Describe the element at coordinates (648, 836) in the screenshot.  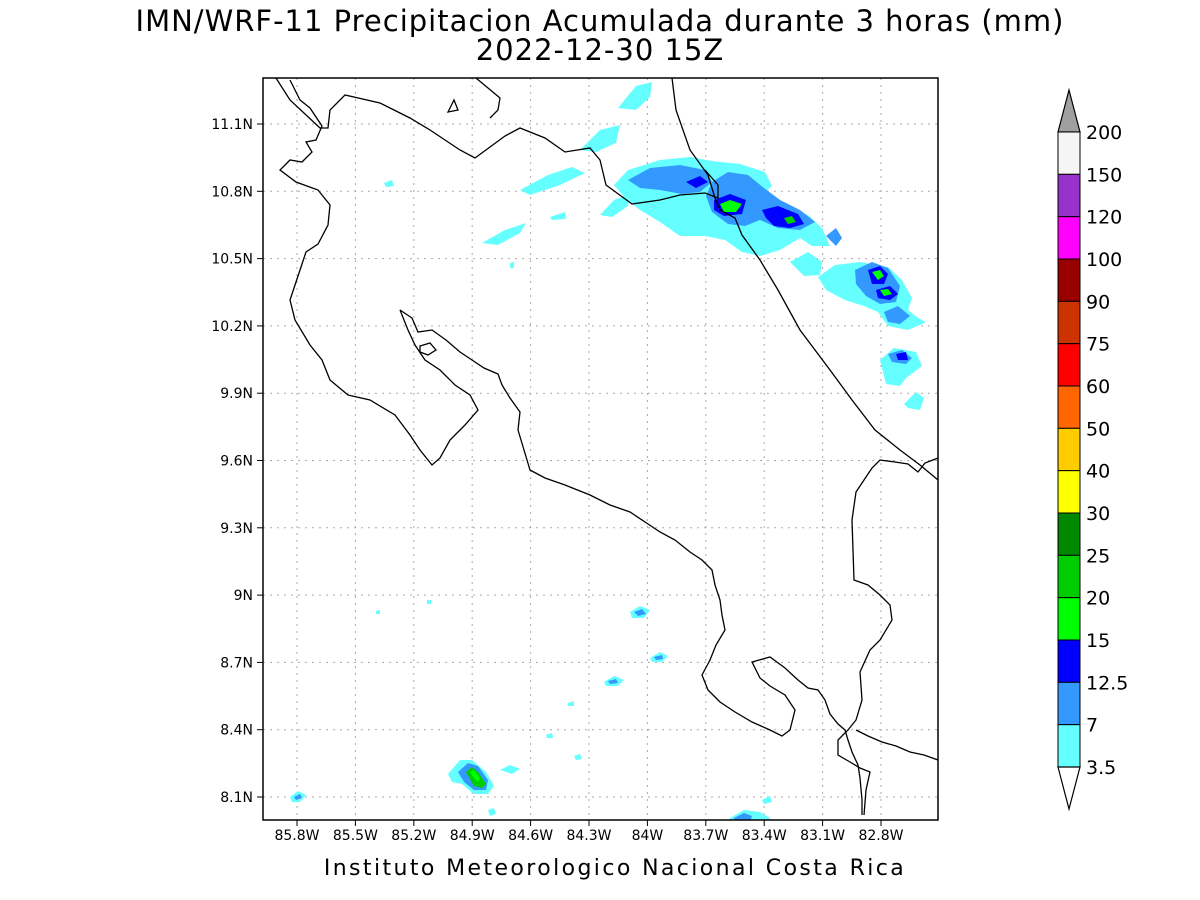
I see `lon-tick-label: 84W` at that location.